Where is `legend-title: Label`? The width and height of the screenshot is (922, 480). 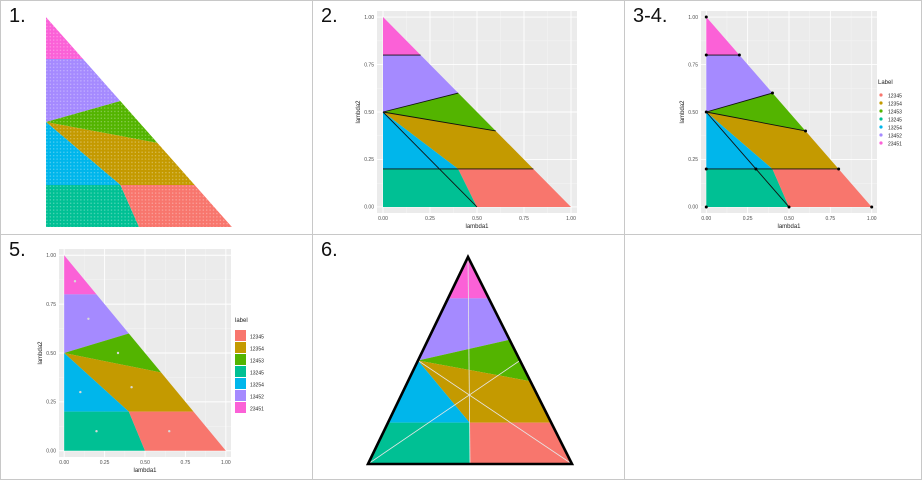
legend-title: Label is located at coordinates (885, 83).